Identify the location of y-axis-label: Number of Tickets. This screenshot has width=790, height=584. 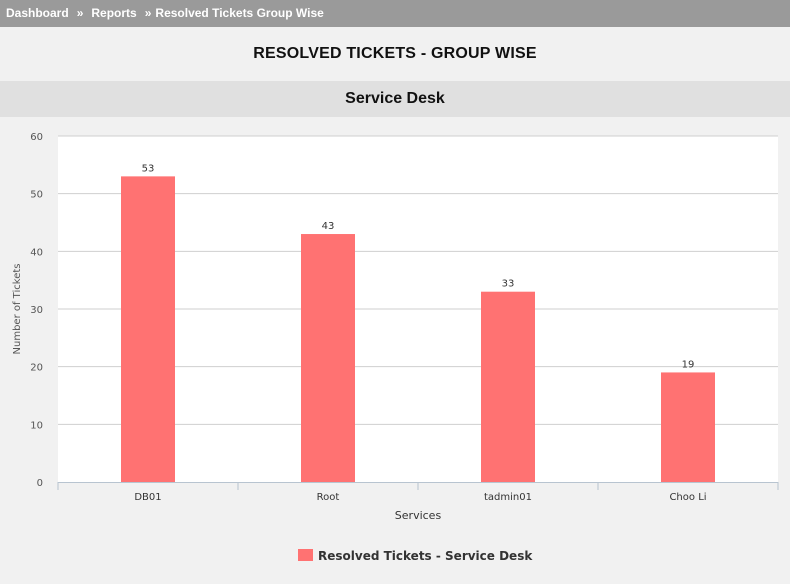
(17, 309).